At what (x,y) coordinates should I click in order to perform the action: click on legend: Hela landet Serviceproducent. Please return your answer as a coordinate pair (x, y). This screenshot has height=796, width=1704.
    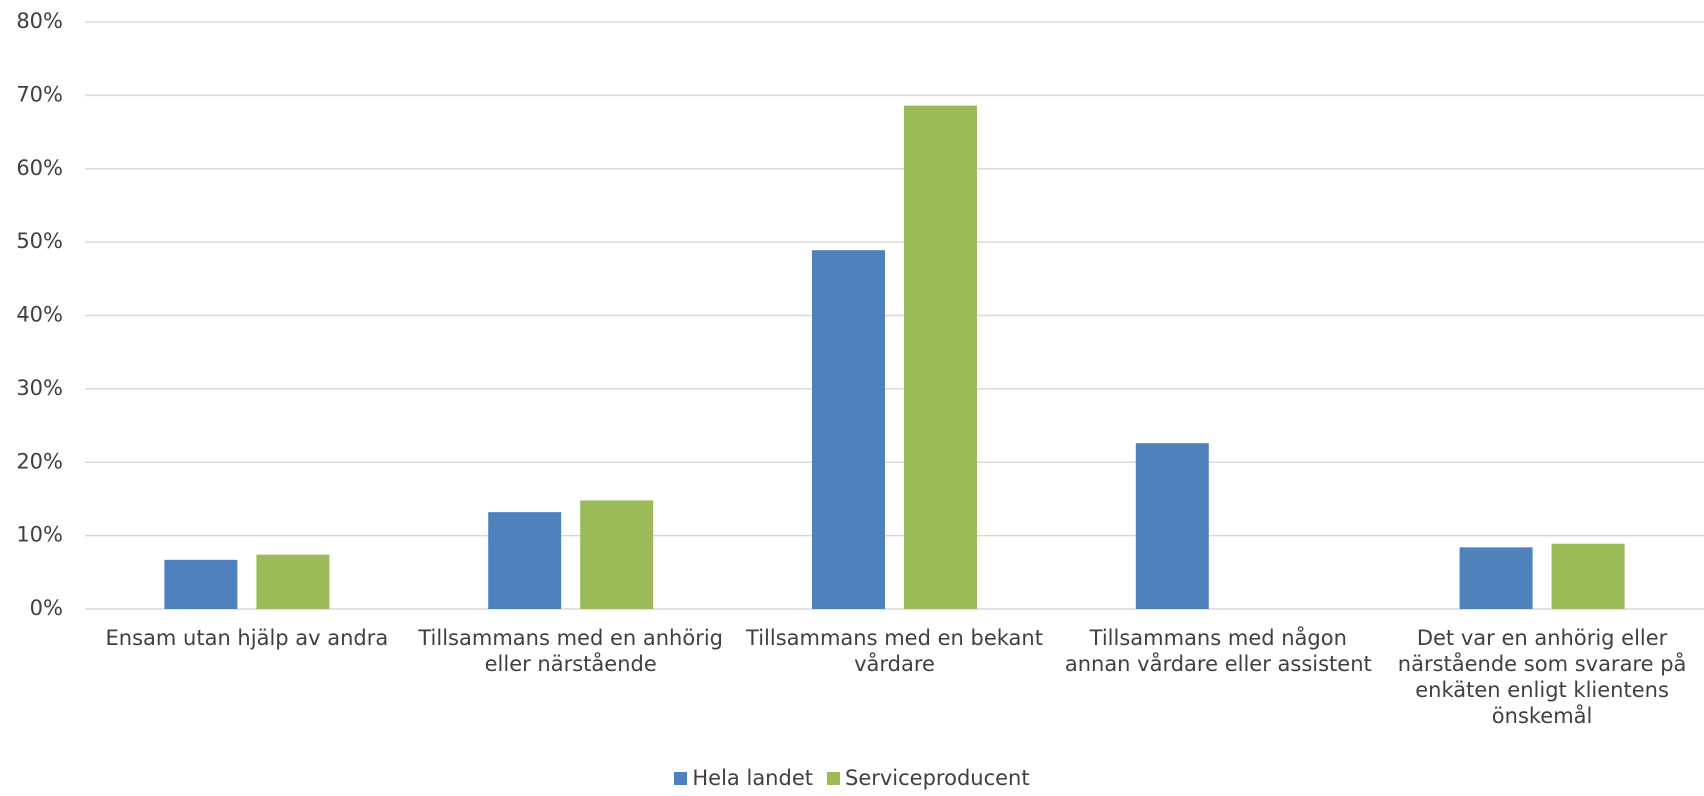
    Looking at the image, I should click on (852, 778).